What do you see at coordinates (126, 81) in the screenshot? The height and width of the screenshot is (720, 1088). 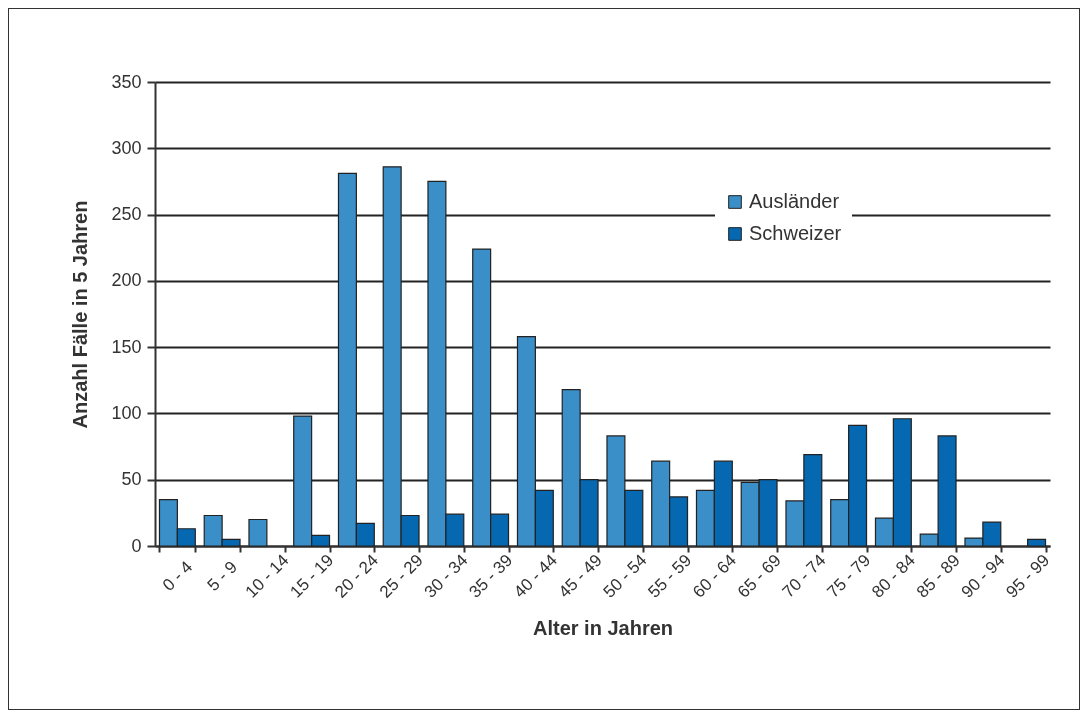 I see `y-tick-label: 350` at bounding box center [126, 81].